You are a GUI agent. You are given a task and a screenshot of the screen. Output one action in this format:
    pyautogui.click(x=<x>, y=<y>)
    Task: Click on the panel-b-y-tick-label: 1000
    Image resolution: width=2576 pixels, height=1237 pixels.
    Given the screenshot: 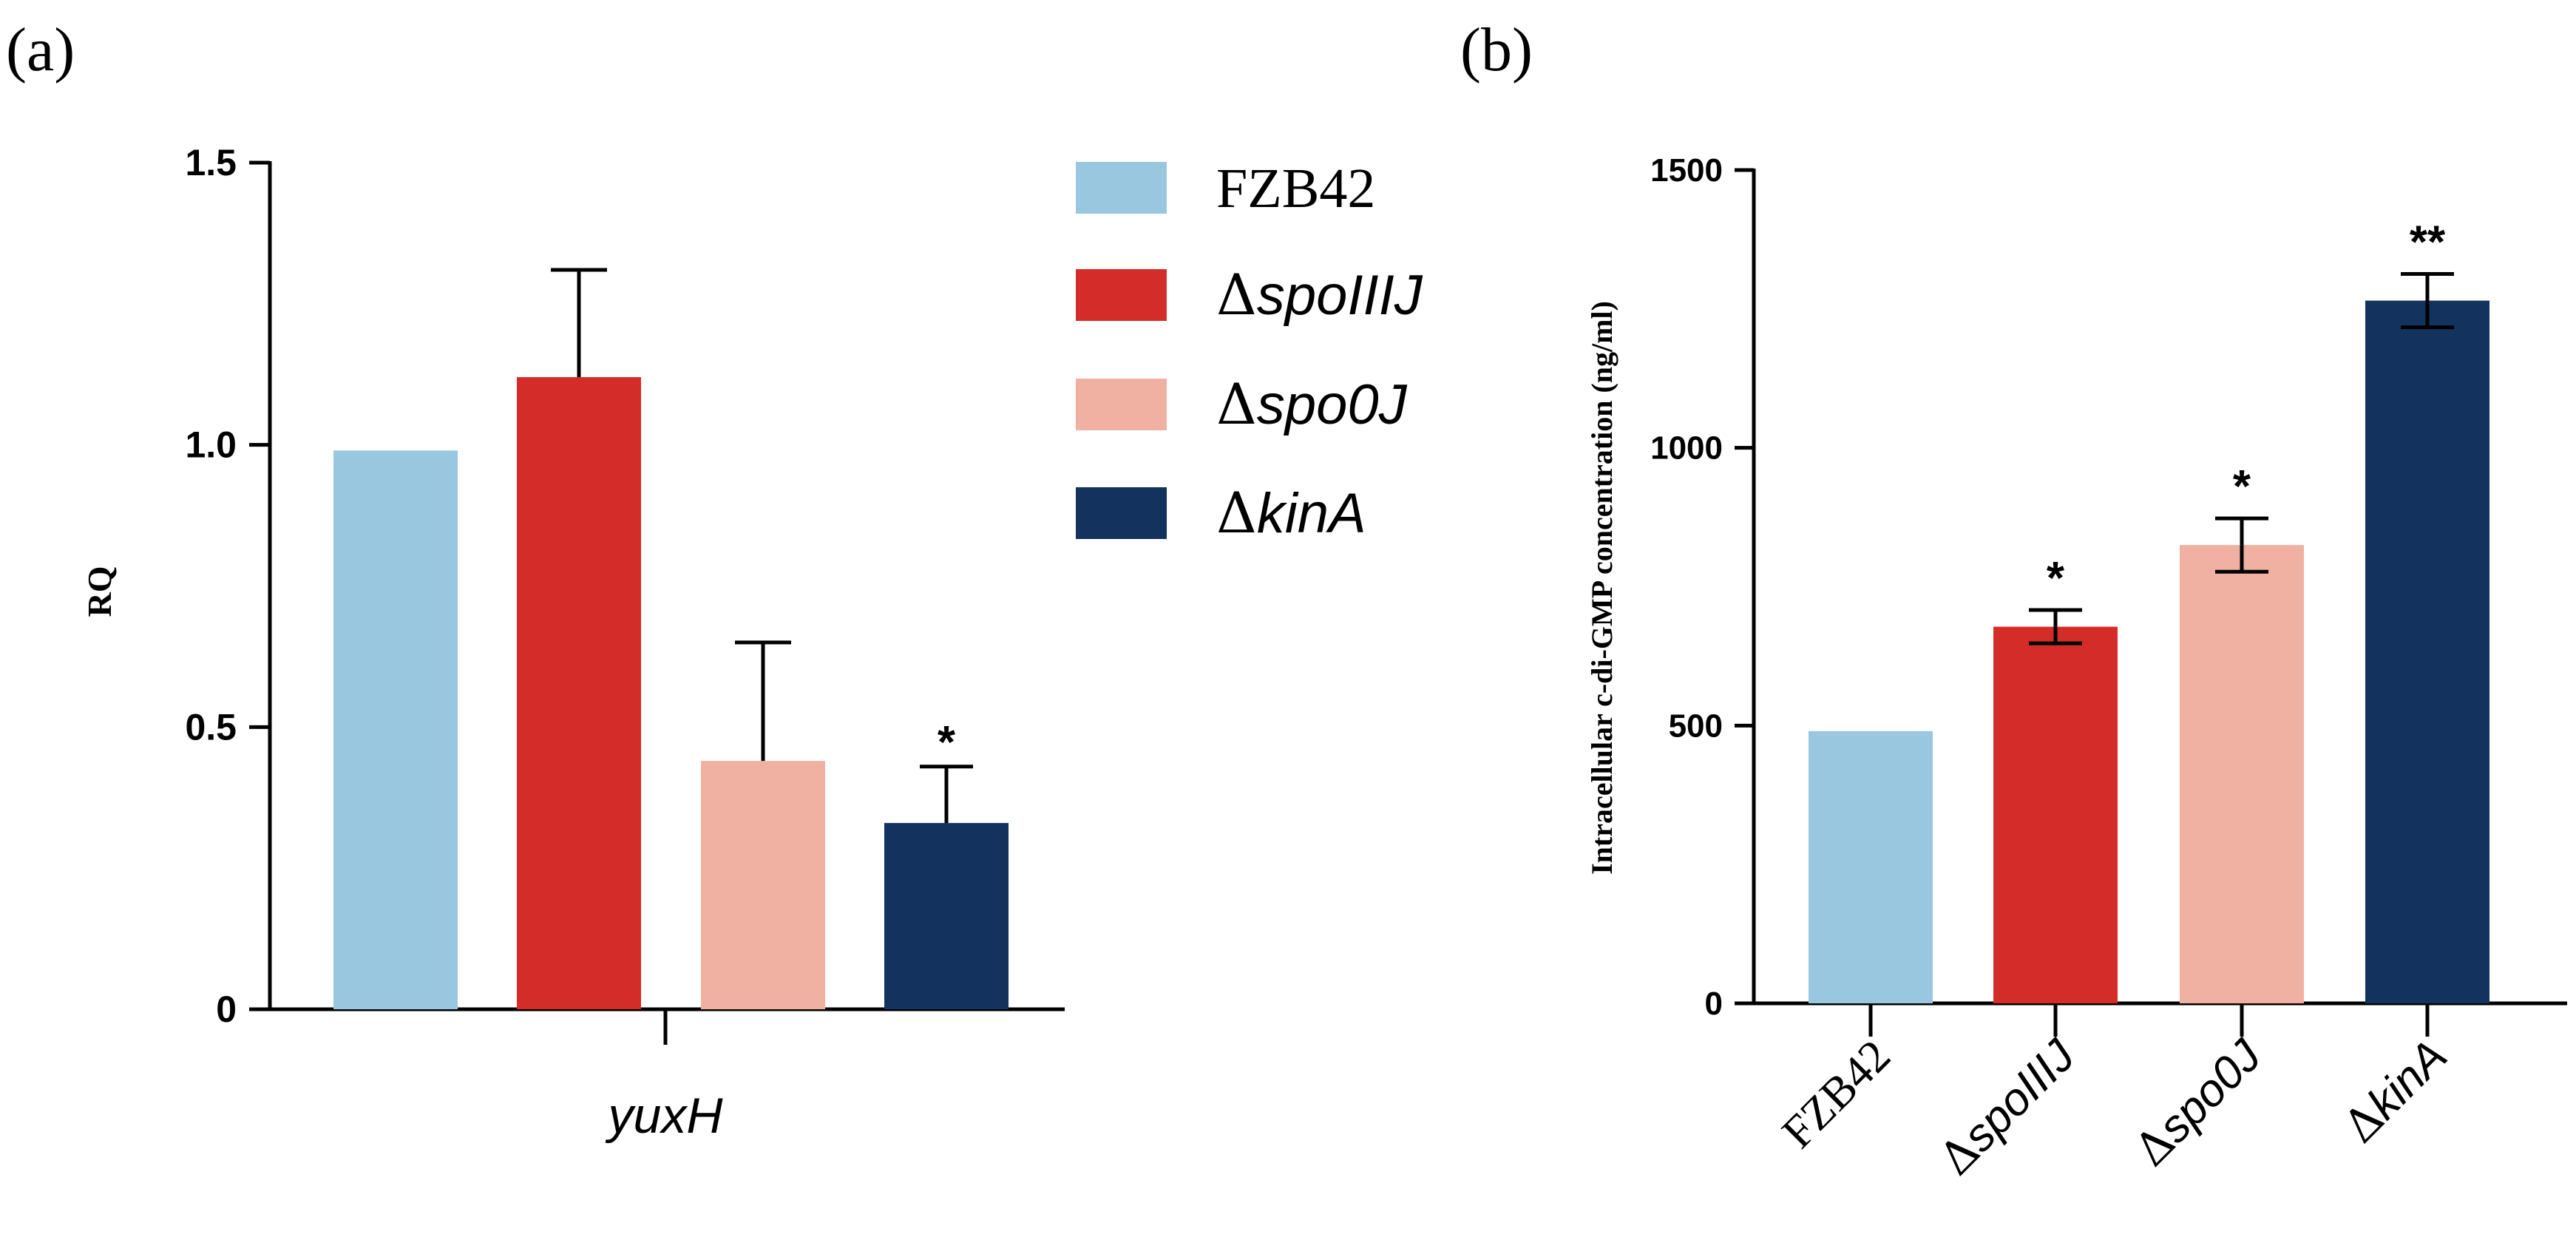 What is the action you would take?
    pyautogui.click(x=1686, y=449)
    